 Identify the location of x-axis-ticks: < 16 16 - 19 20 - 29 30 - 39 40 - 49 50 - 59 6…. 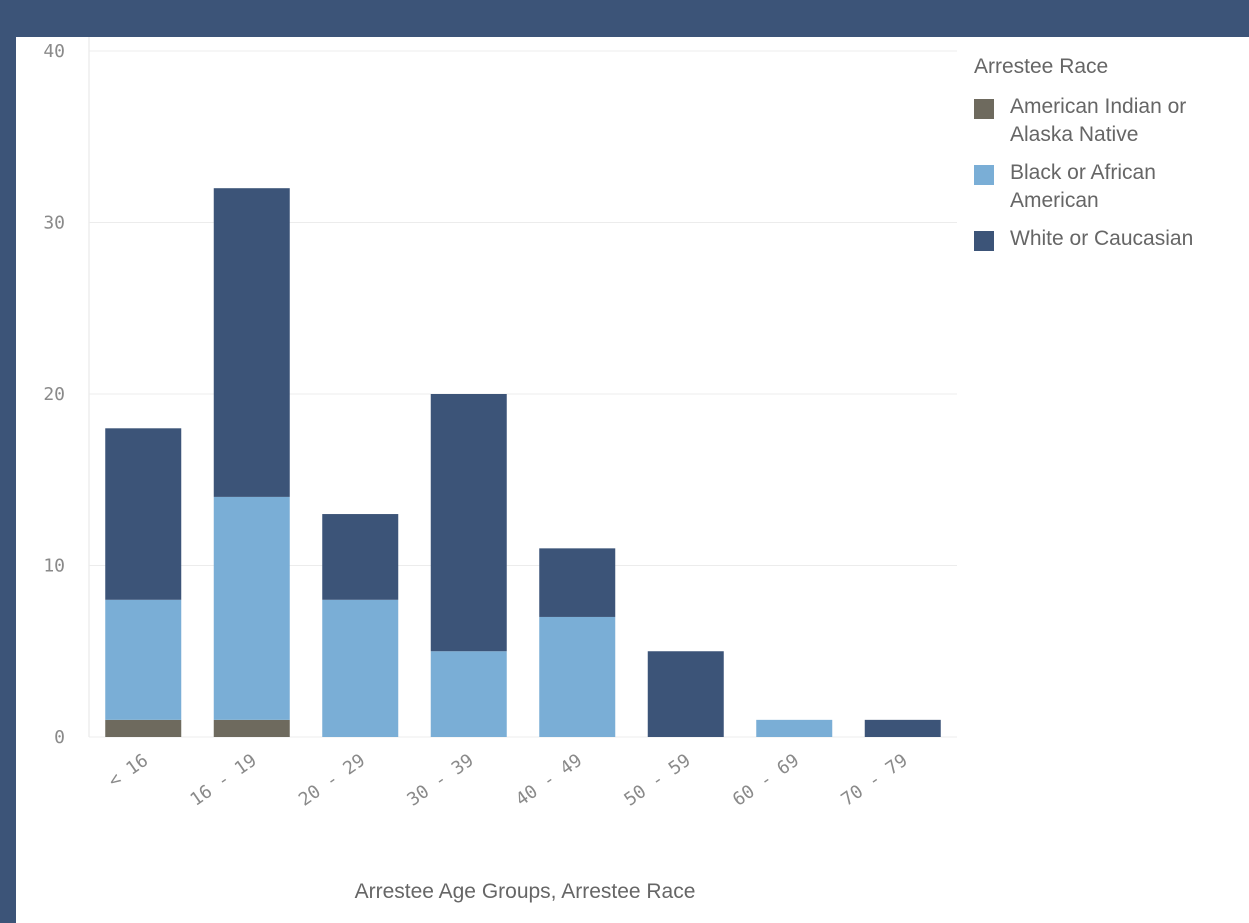
(508, 780).